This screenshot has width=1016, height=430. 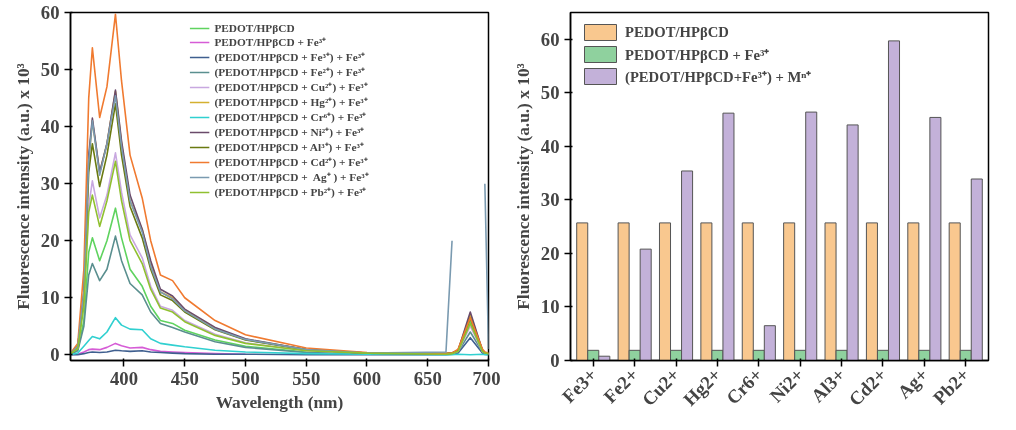 I want to click on x-tick-label: 500, so click(x=245, y=378).